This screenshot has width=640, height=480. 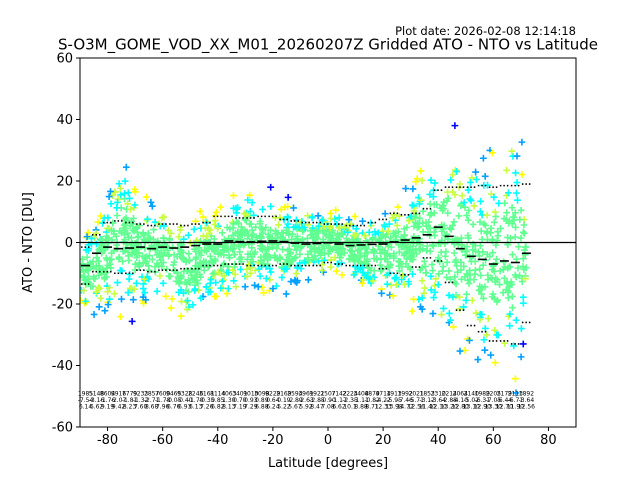 I want to click on bin-stat-sigmas: 13.10, so click(x=471, y=407).